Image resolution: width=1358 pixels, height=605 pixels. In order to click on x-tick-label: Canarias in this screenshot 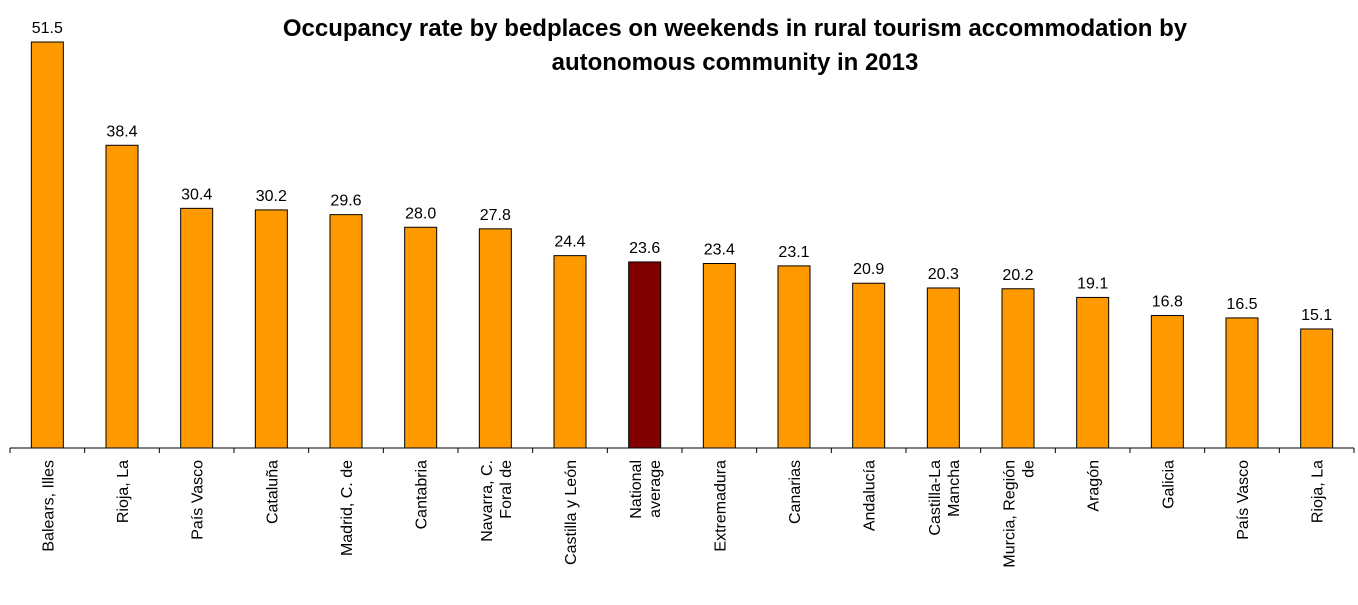, I will do `click(795, 492)`.